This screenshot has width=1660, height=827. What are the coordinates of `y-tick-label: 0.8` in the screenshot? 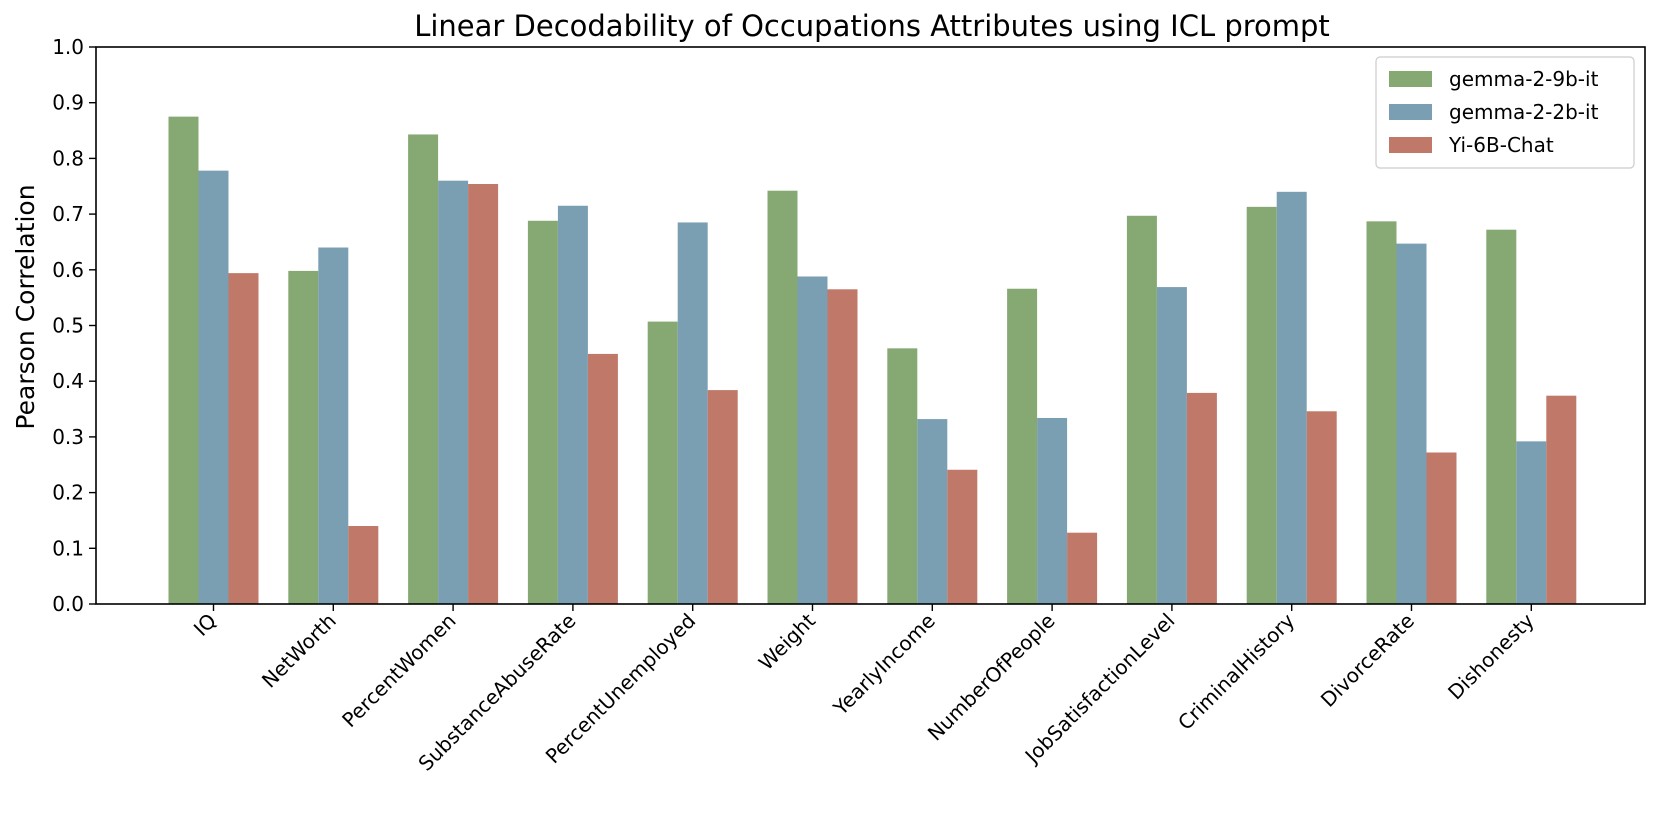 It's located at (68, 158).